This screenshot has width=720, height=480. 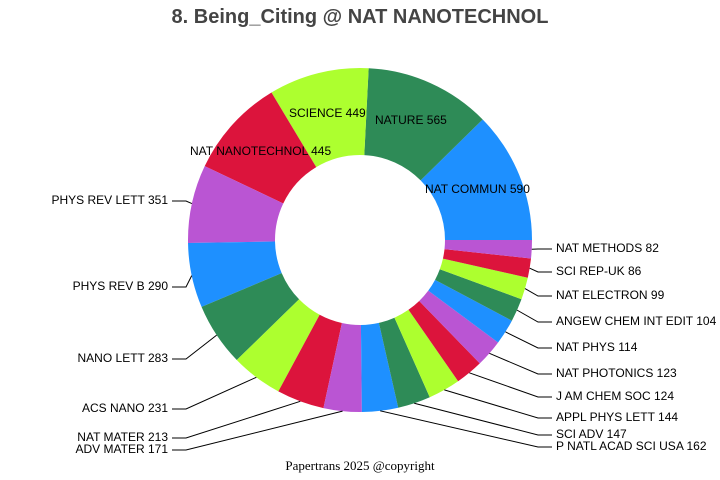 What do you see at coordinates (342, 368) in the screenshot?
I see `slice-adv-mater` at bounding box center [342, 368].